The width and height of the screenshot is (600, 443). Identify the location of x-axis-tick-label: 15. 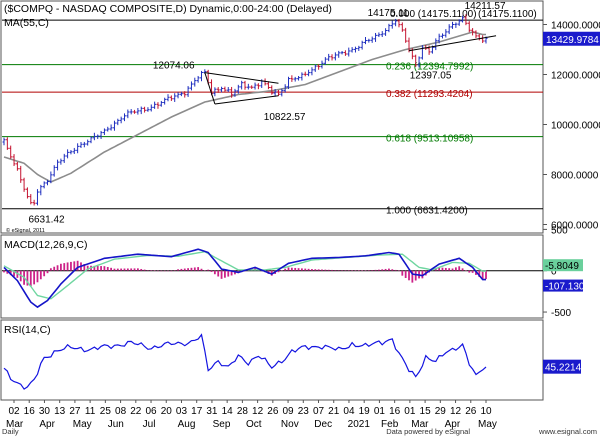
(426, 411).